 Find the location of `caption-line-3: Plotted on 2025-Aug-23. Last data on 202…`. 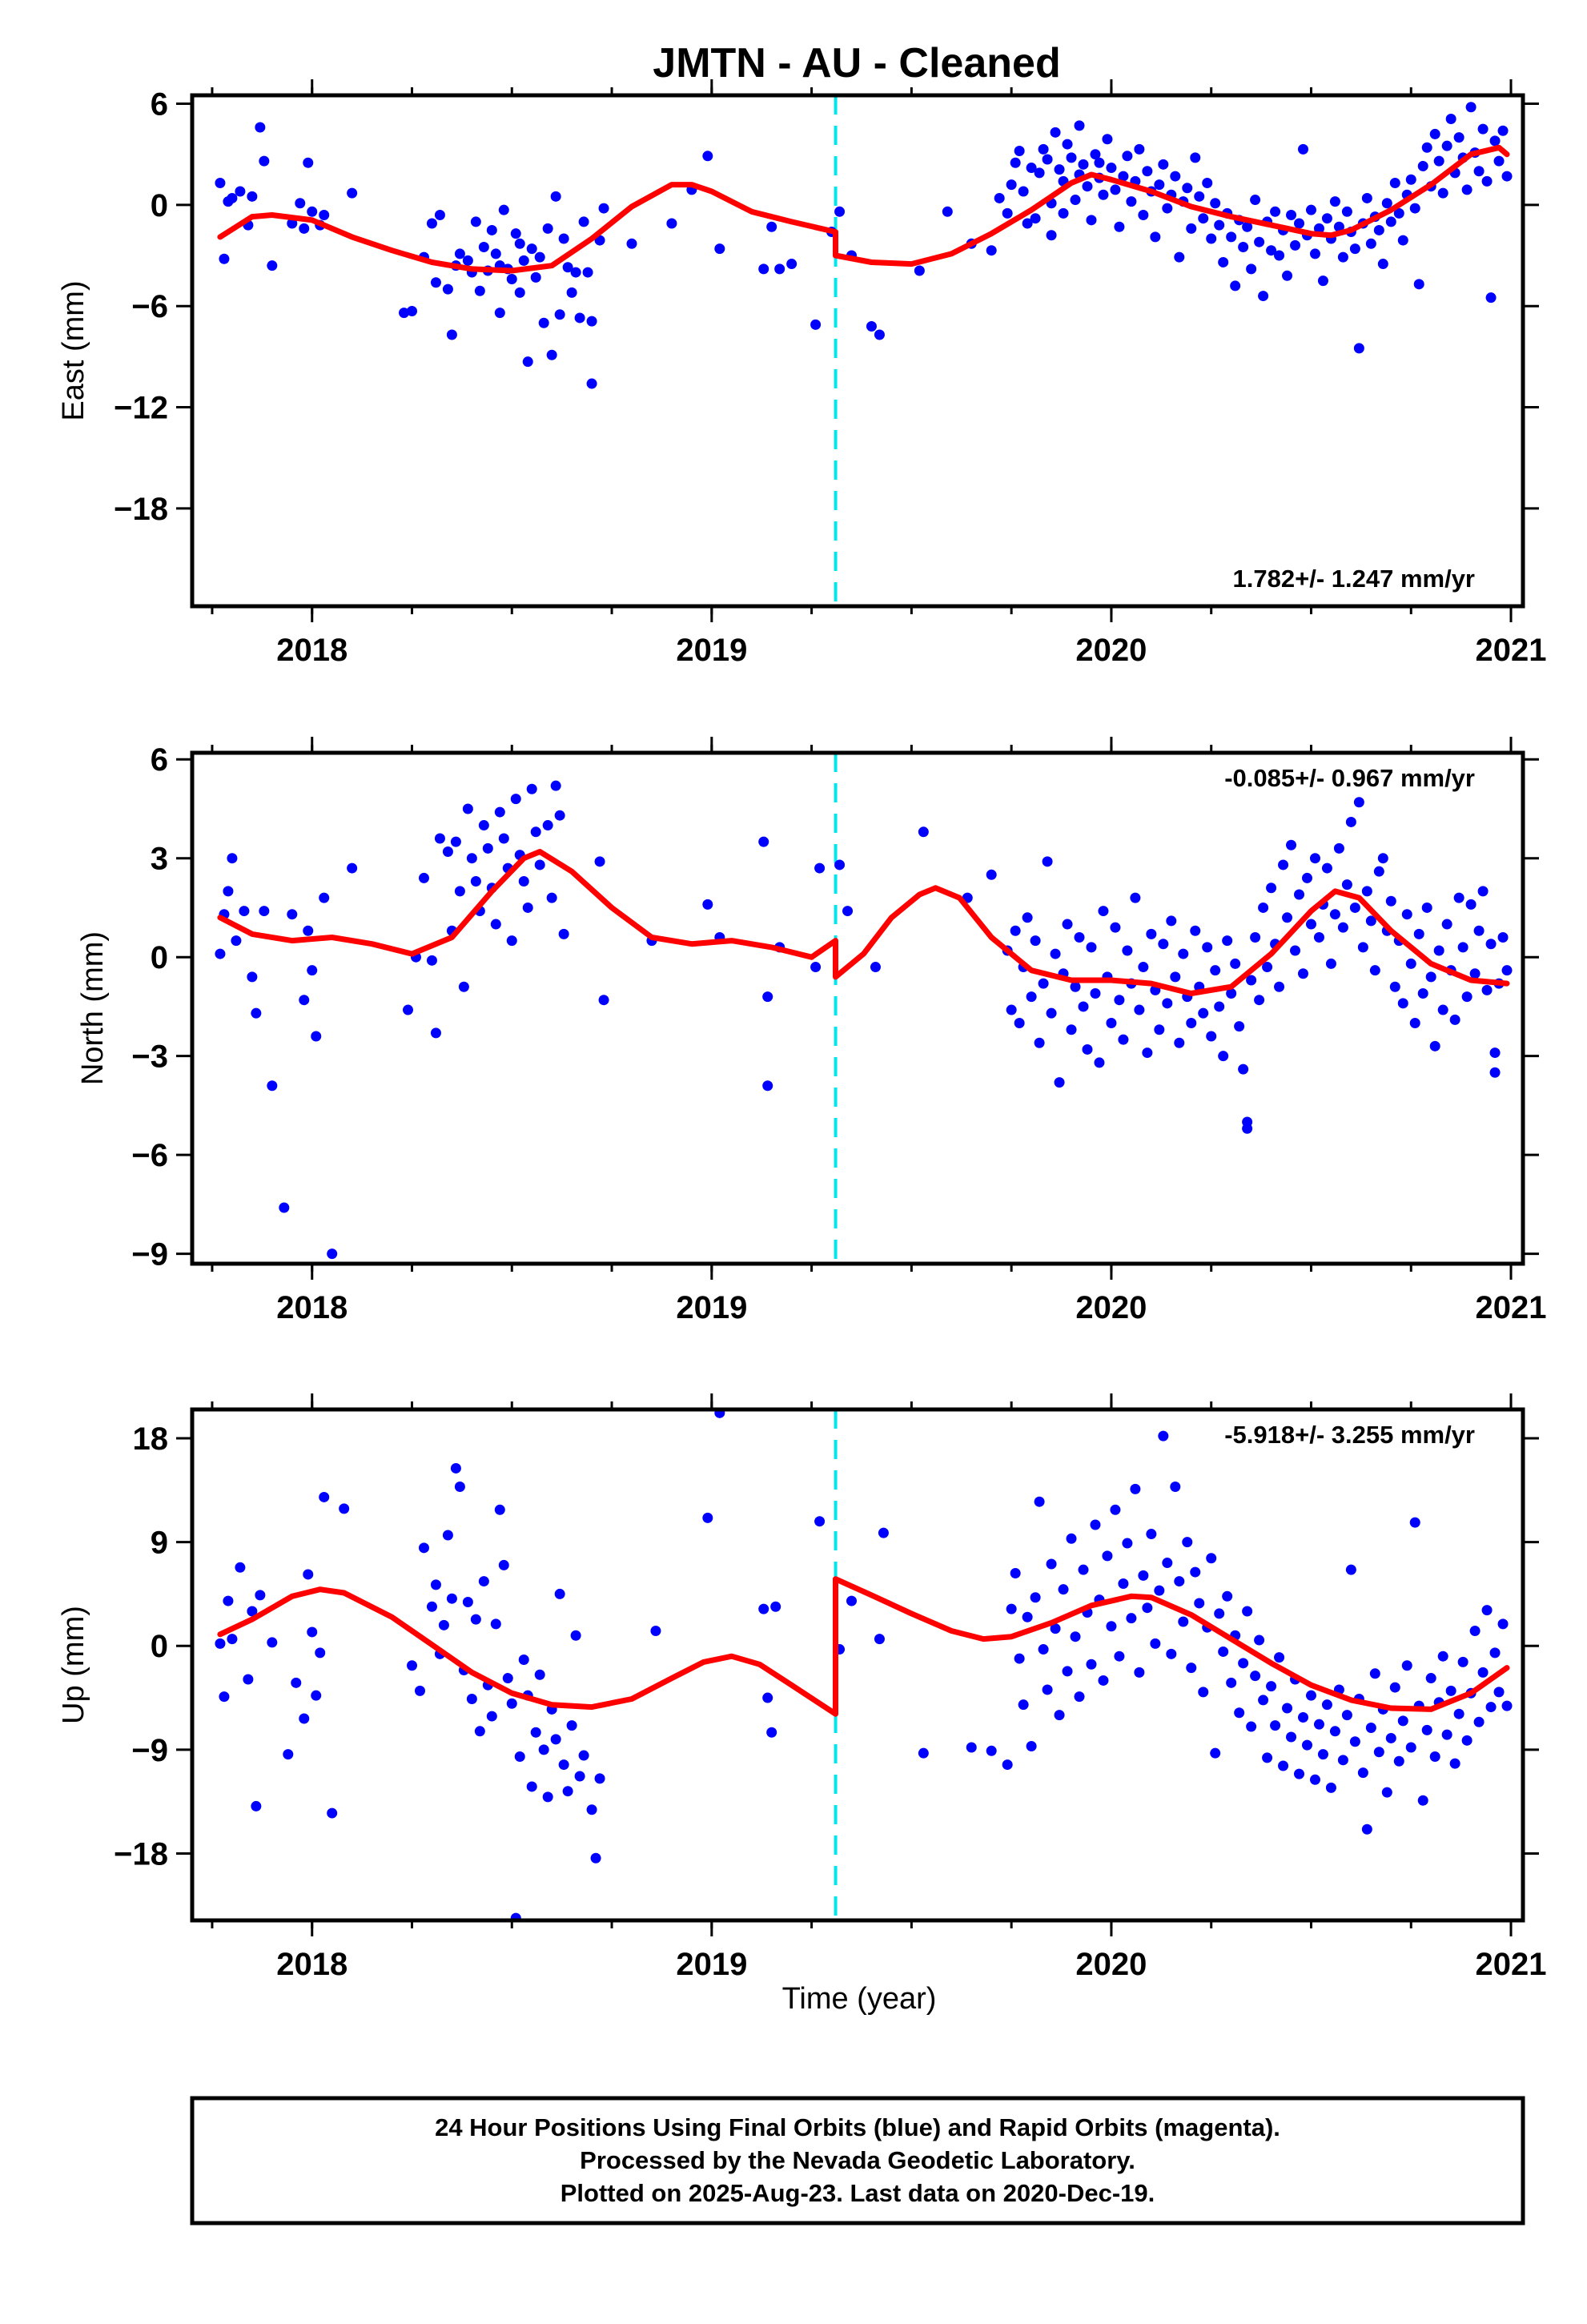

caption-line-3: Plotted on 2025-Aug-23. Last data on 202… is located at coordinates (858, 2193).